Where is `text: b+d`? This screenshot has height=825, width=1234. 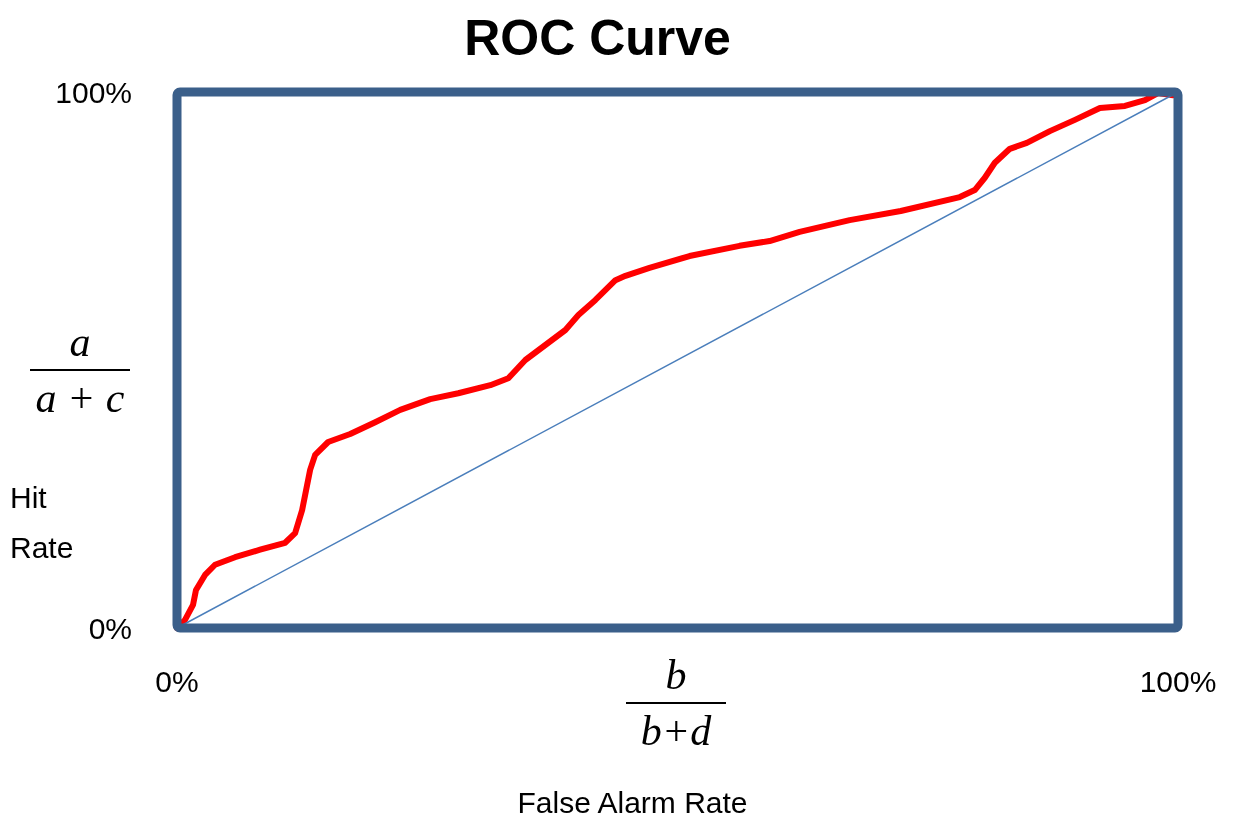
text: b+d is located at coordinates (676, 731).